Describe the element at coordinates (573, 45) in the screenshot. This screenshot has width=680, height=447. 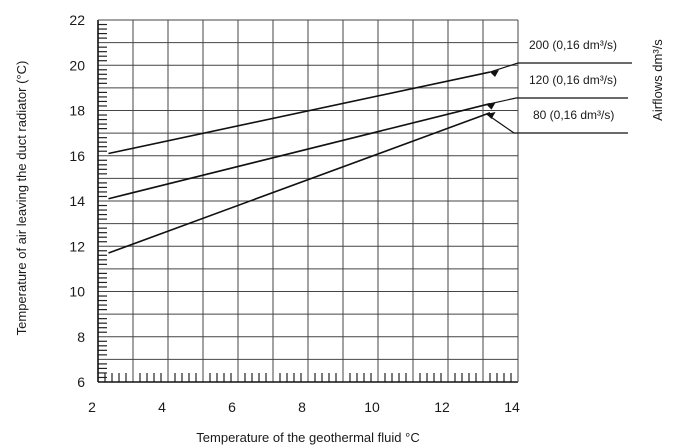
I see `legend-label: 200 (0,16 dm³/s)` at that location.